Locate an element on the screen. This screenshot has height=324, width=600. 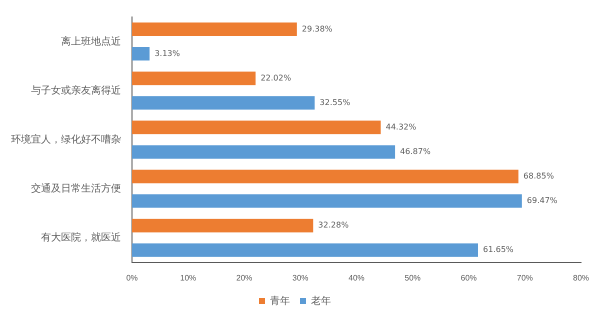
data-label: 68.85% is located at coordinates (538, 176).